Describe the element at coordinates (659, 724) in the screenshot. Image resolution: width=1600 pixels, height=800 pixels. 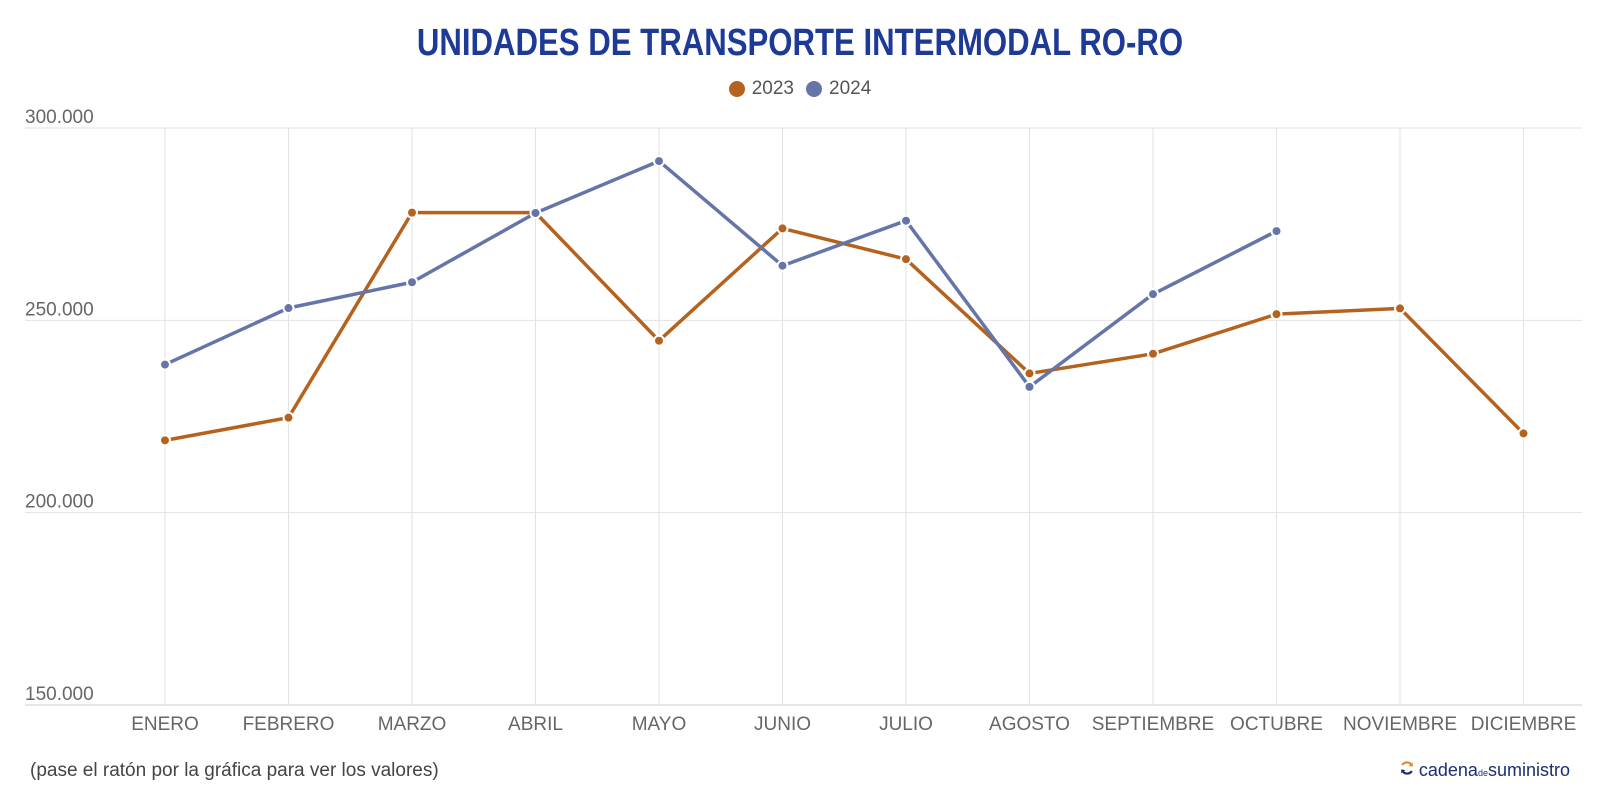
I see `x-tick-label: MAYO` at that location.